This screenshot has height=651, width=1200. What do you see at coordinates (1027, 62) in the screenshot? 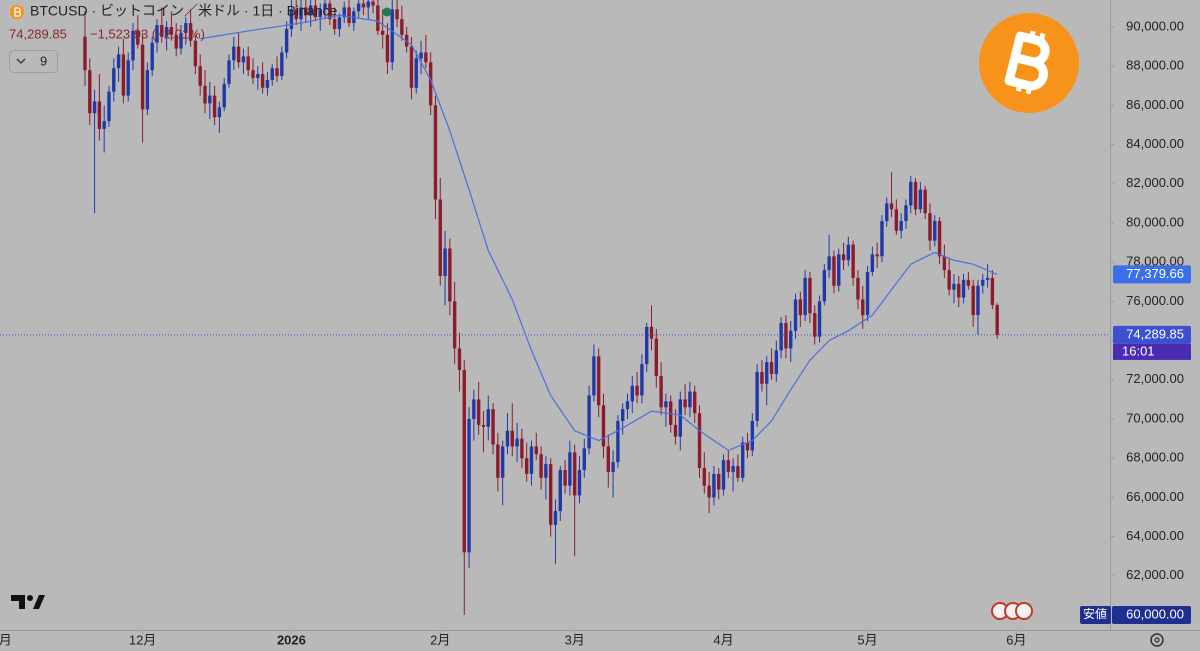
I see `bitcoin-logo-glyph` at bounding box center [1027, 62].